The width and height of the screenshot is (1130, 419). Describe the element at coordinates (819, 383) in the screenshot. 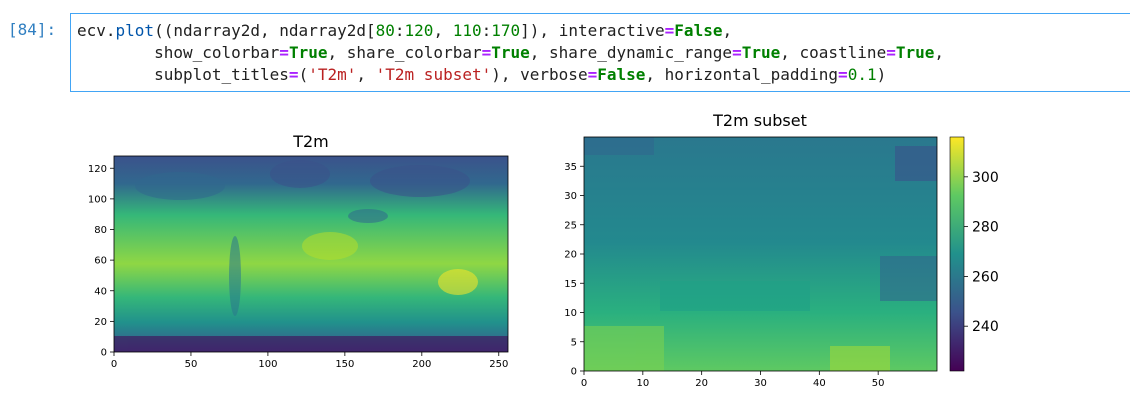

I see `x-tick-label: 40` at that location.